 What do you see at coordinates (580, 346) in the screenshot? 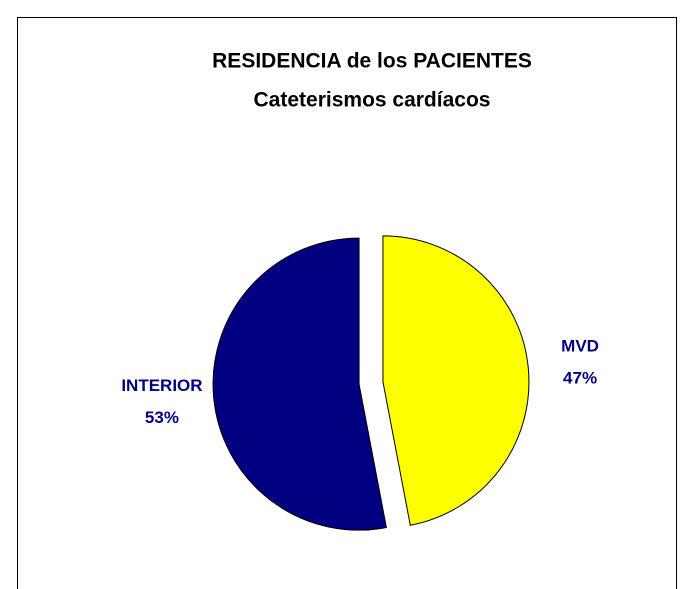
I see `slice-label: MVD` at bounding box center [580, 346].